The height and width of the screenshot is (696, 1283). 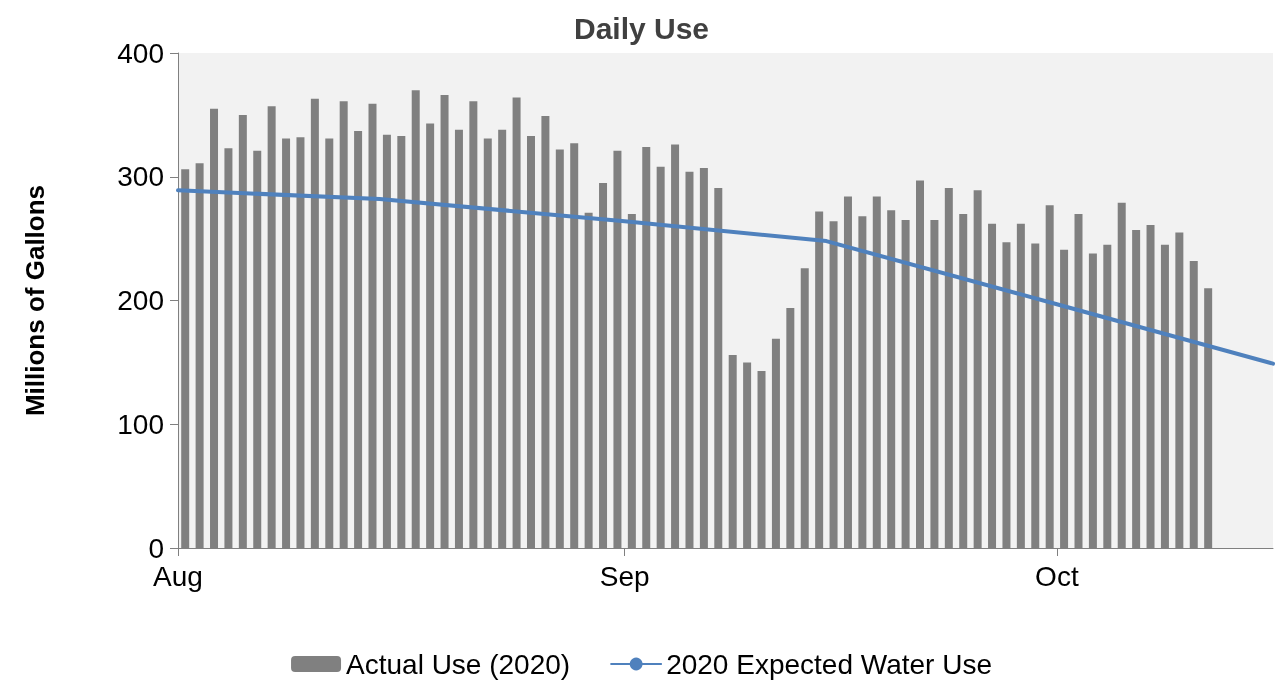 I want to click on x-tick-label: Sep, so click(x=624, y=576).